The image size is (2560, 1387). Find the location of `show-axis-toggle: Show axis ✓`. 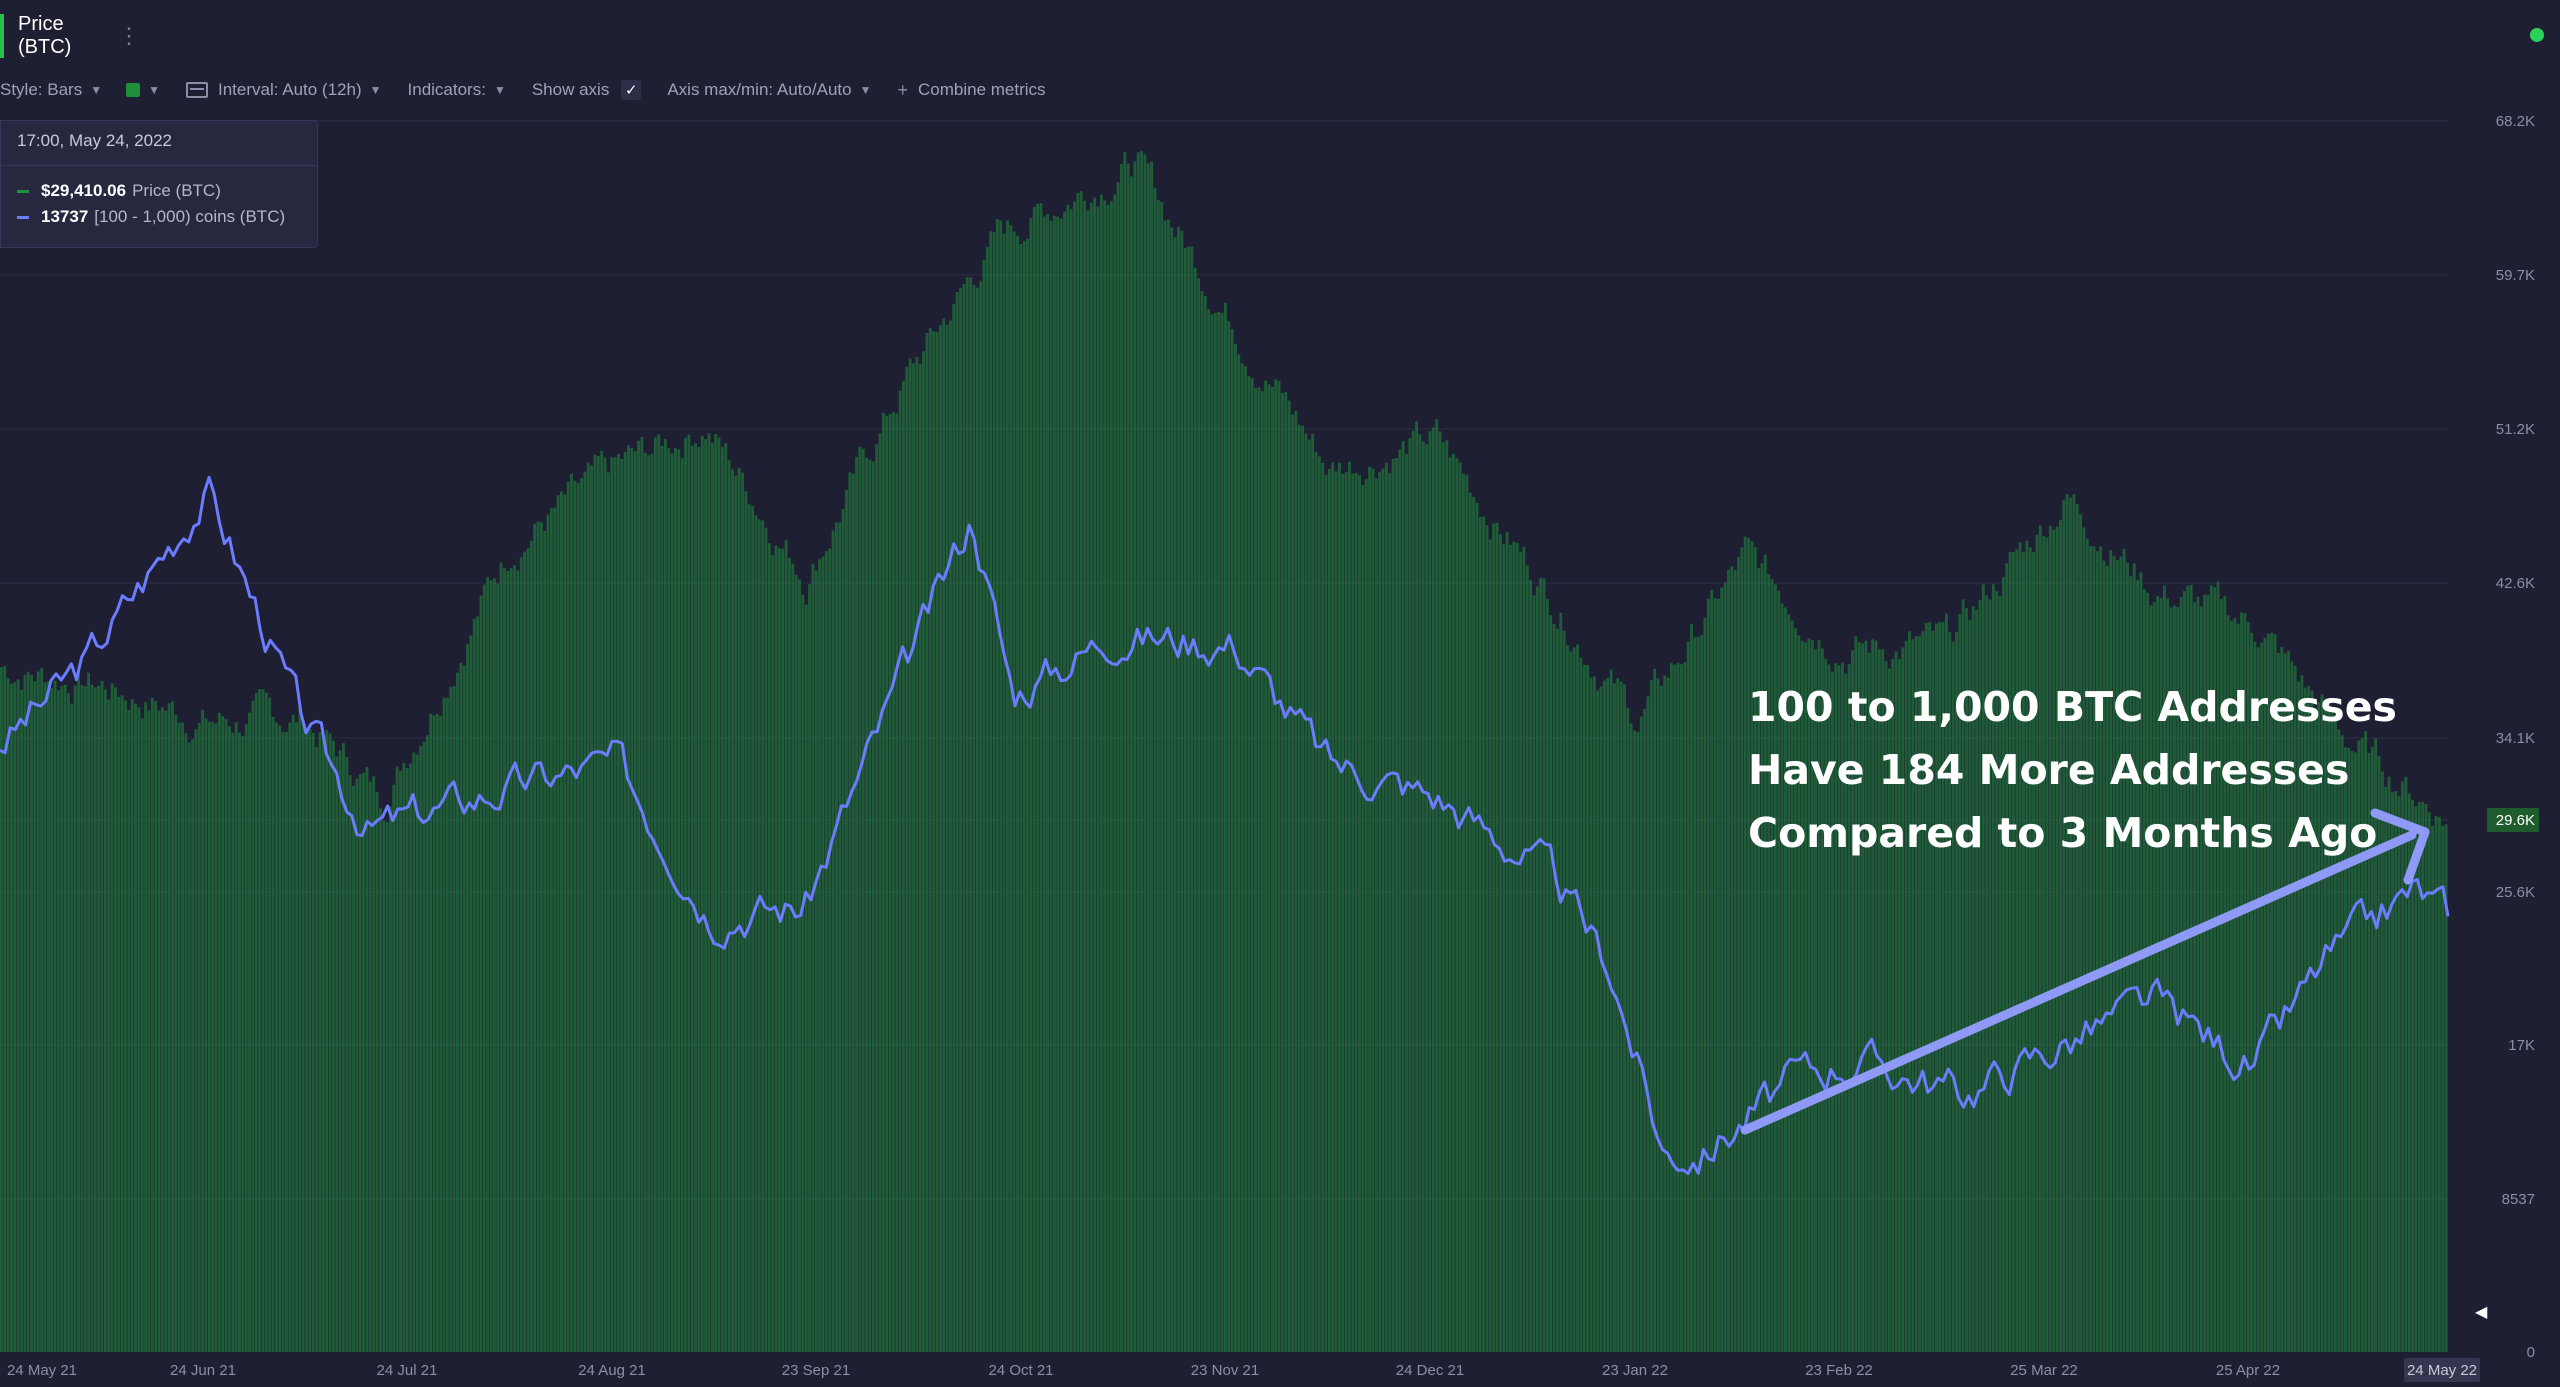

show-axis-toggle: Show axis ✓ is located at coordinates (587, 90).